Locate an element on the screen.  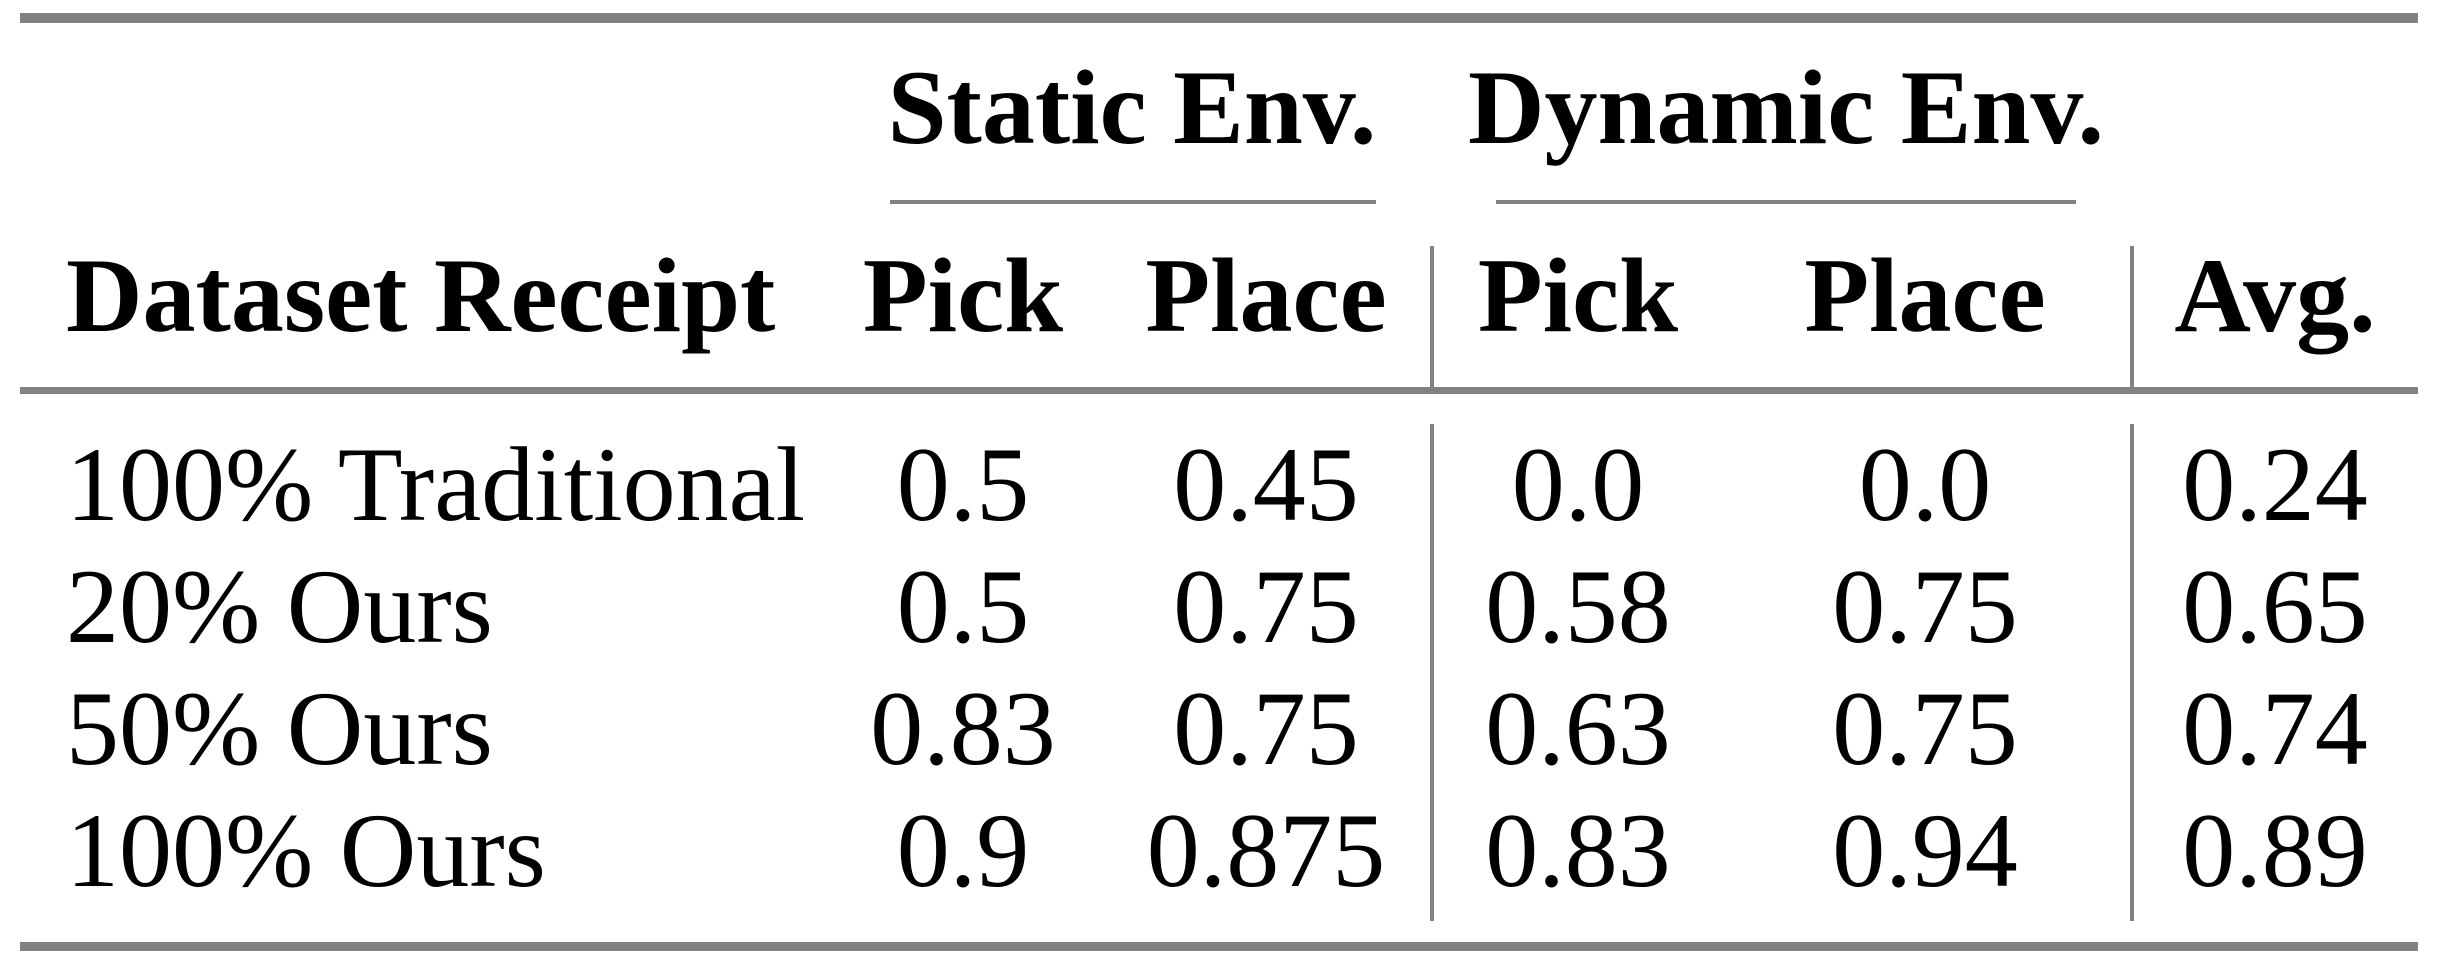
cell-dynamic-place: 0.94 is located at coordinates (1925, 850).